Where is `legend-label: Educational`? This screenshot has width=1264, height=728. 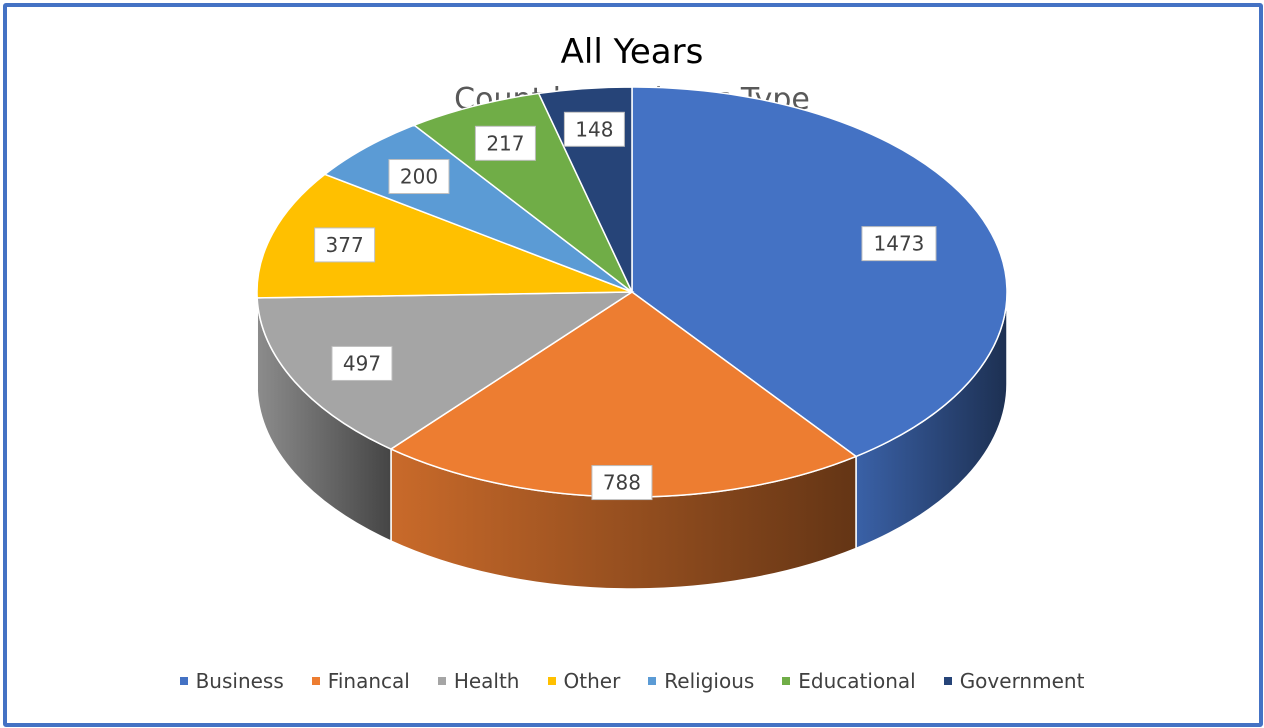
legend-label: Educational is located at coordinates (857, 681).